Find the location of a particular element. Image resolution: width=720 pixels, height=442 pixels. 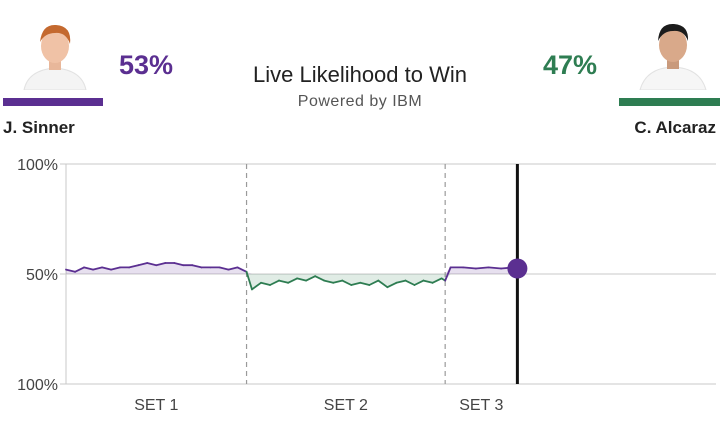

player-left-photo is located at coordinates (55, 54).